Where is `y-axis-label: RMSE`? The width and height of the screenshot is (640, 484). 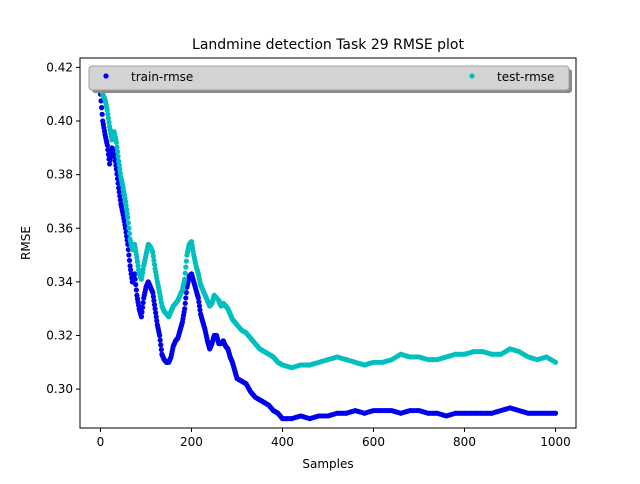
y-axis-label: RMSE is located at coordinates (26, 243).